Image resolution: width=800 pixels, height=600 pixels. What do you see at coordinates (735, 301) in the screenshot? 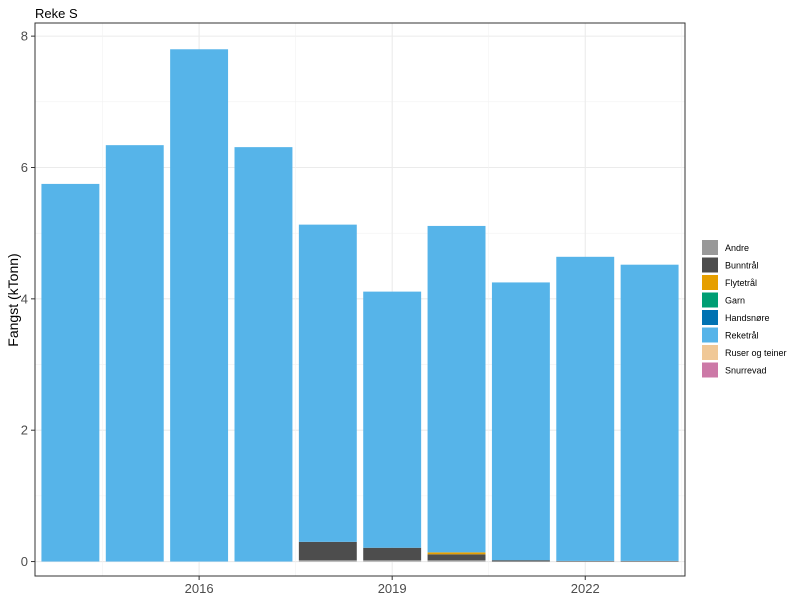
I see `legend-label: Garn` at bounding box center [735, 301].